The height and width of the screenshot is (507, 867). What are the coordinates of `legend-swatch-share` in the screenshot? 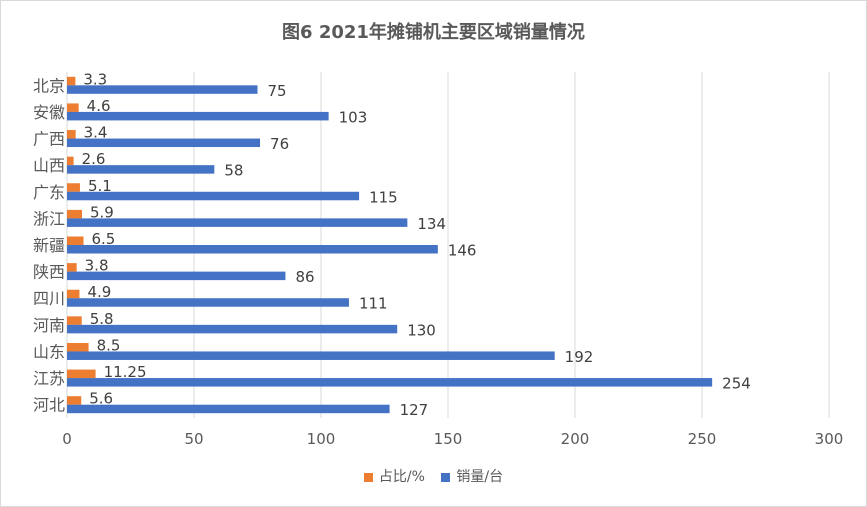 It's located at (368, 477).